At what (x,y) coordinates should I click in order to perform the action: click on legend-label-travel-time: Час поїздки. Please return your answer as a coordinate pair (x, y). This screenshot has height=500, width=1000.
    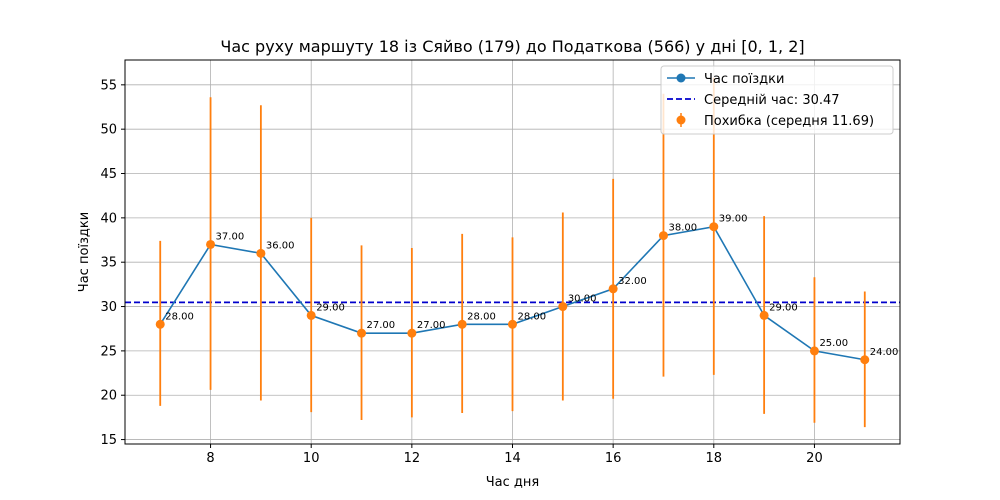
    Looking at the image, I should click on (744, 79).